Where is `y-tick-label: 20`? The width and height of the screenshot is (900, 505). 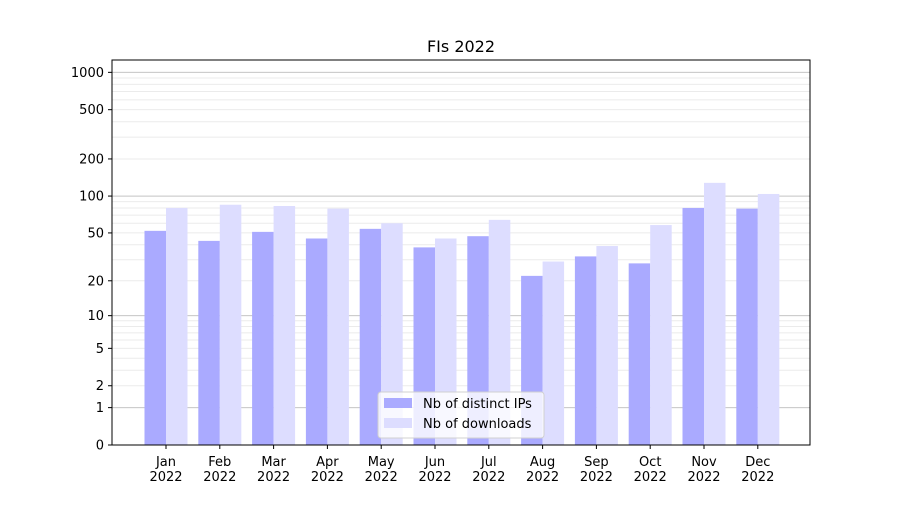 y-tick-label: 20 is located at coordinates (95, 281).